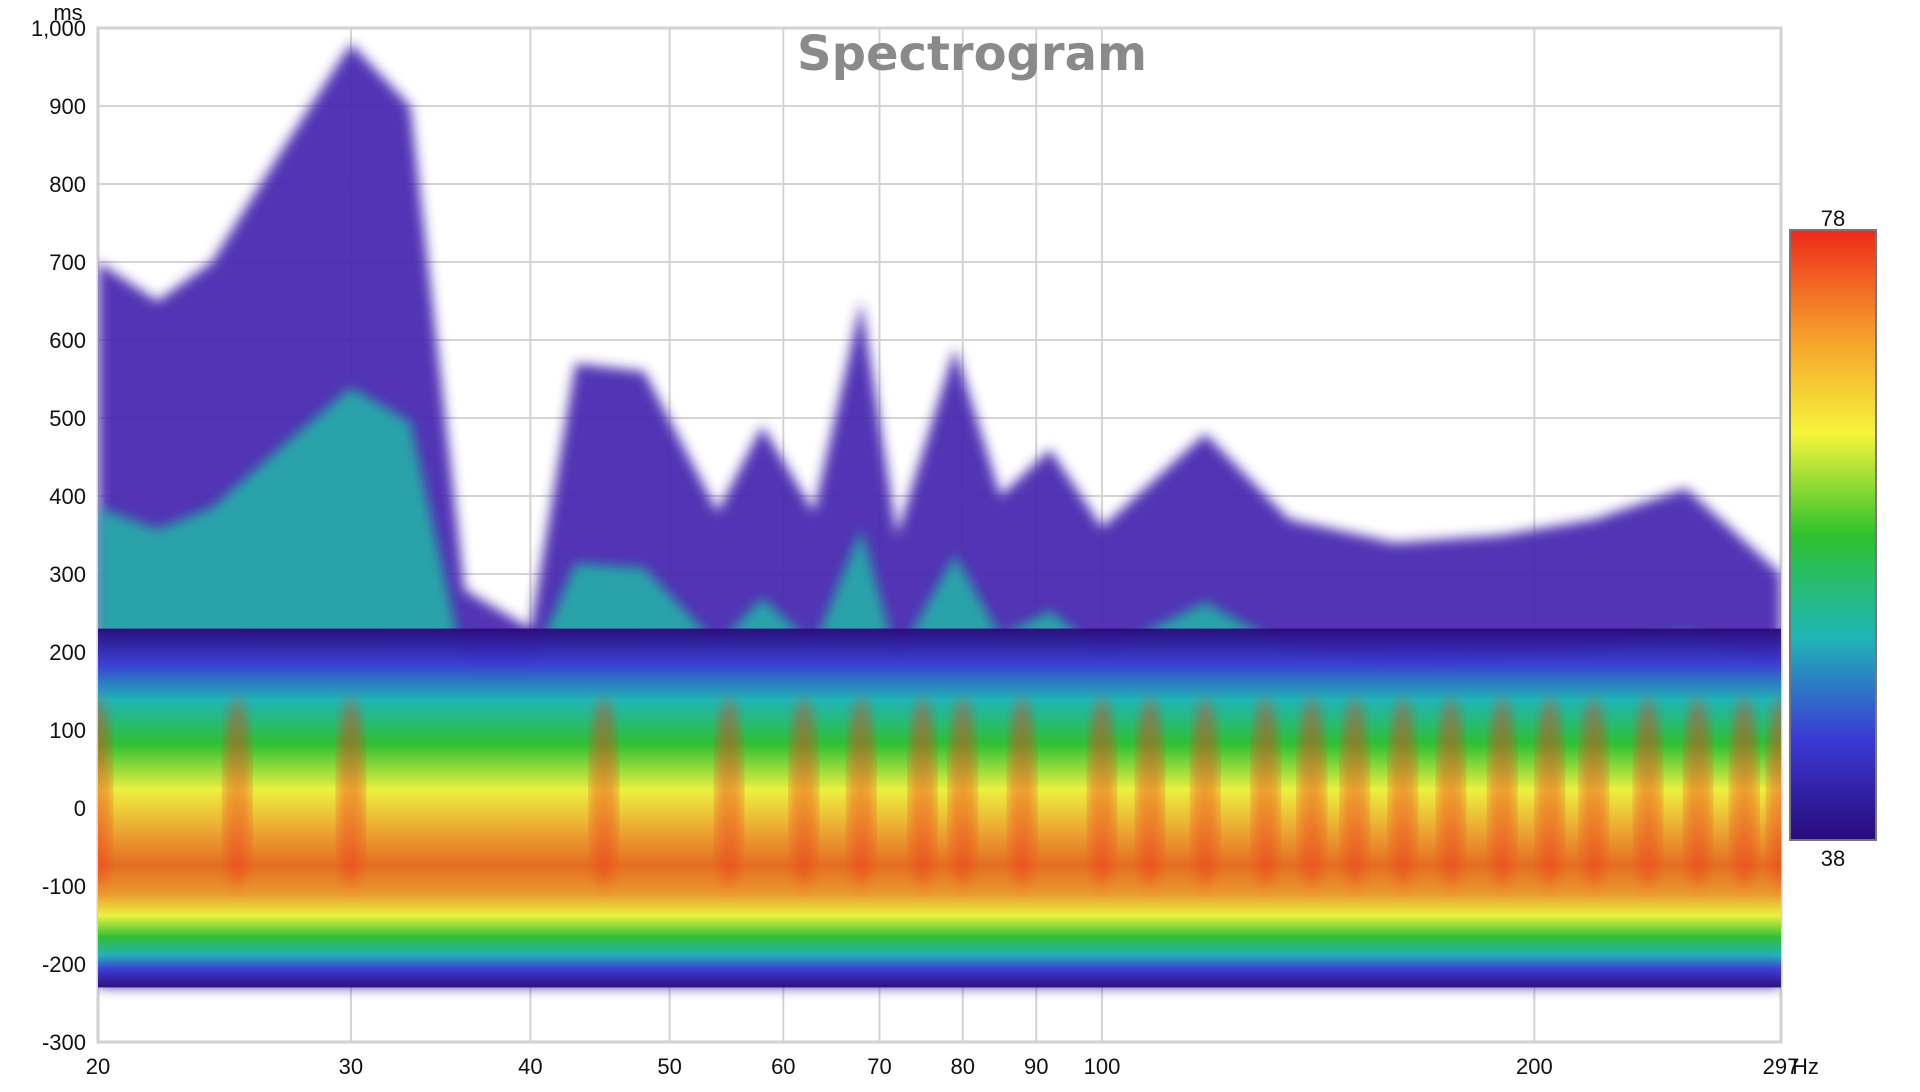 Image resolution: width=1920 pixels, height=1092 pixels. Describe the element at coordinates (963, 1066) in the screenshot. I see `x-tick-label-6: 80` at that location.